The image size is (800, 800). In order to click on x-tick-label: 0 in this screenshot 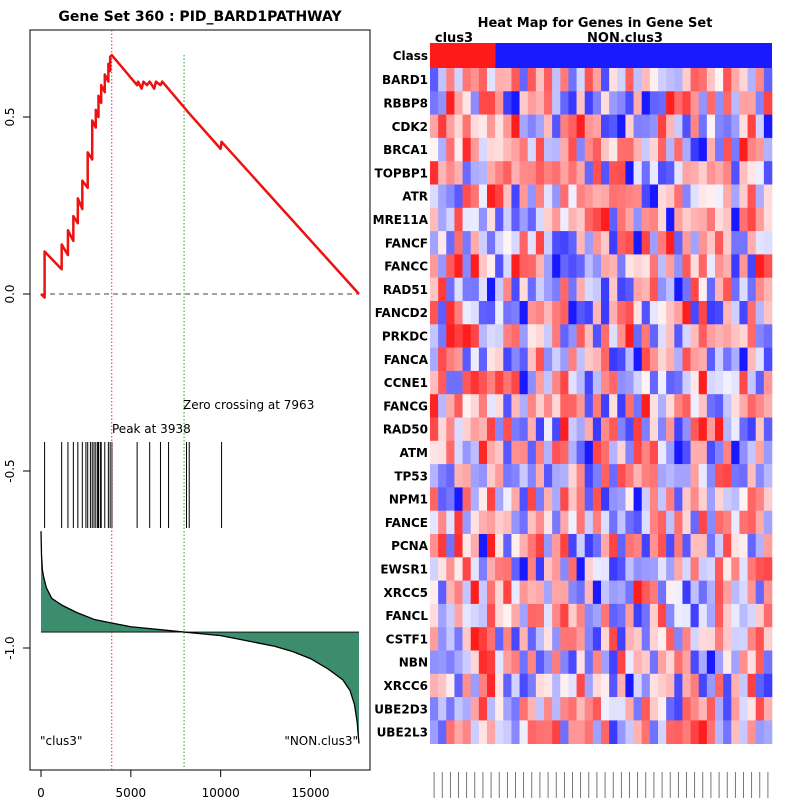, I will do `click(41, 793)`.